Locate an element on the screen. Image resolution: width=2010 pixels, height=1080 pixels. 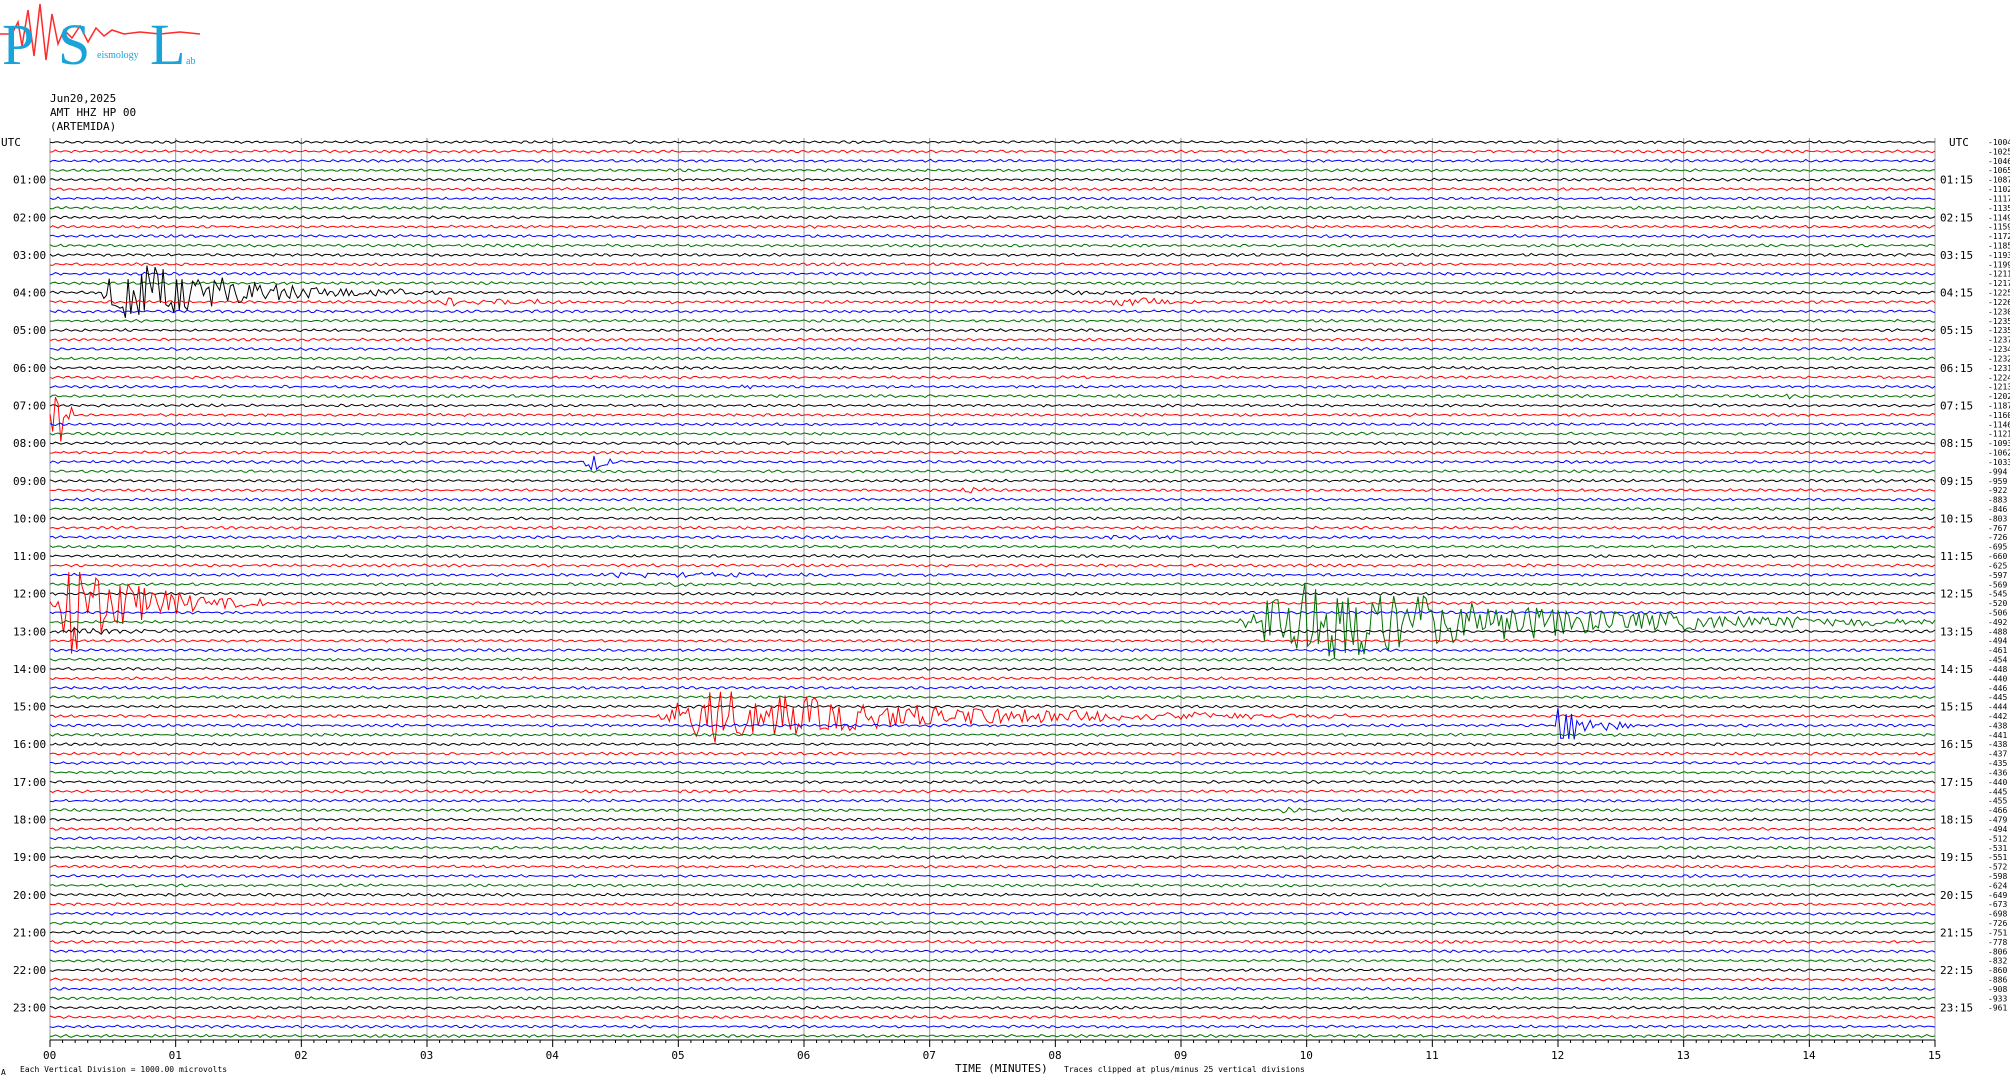
row-offset-49: -520 is located at coordinates (1997, 603).